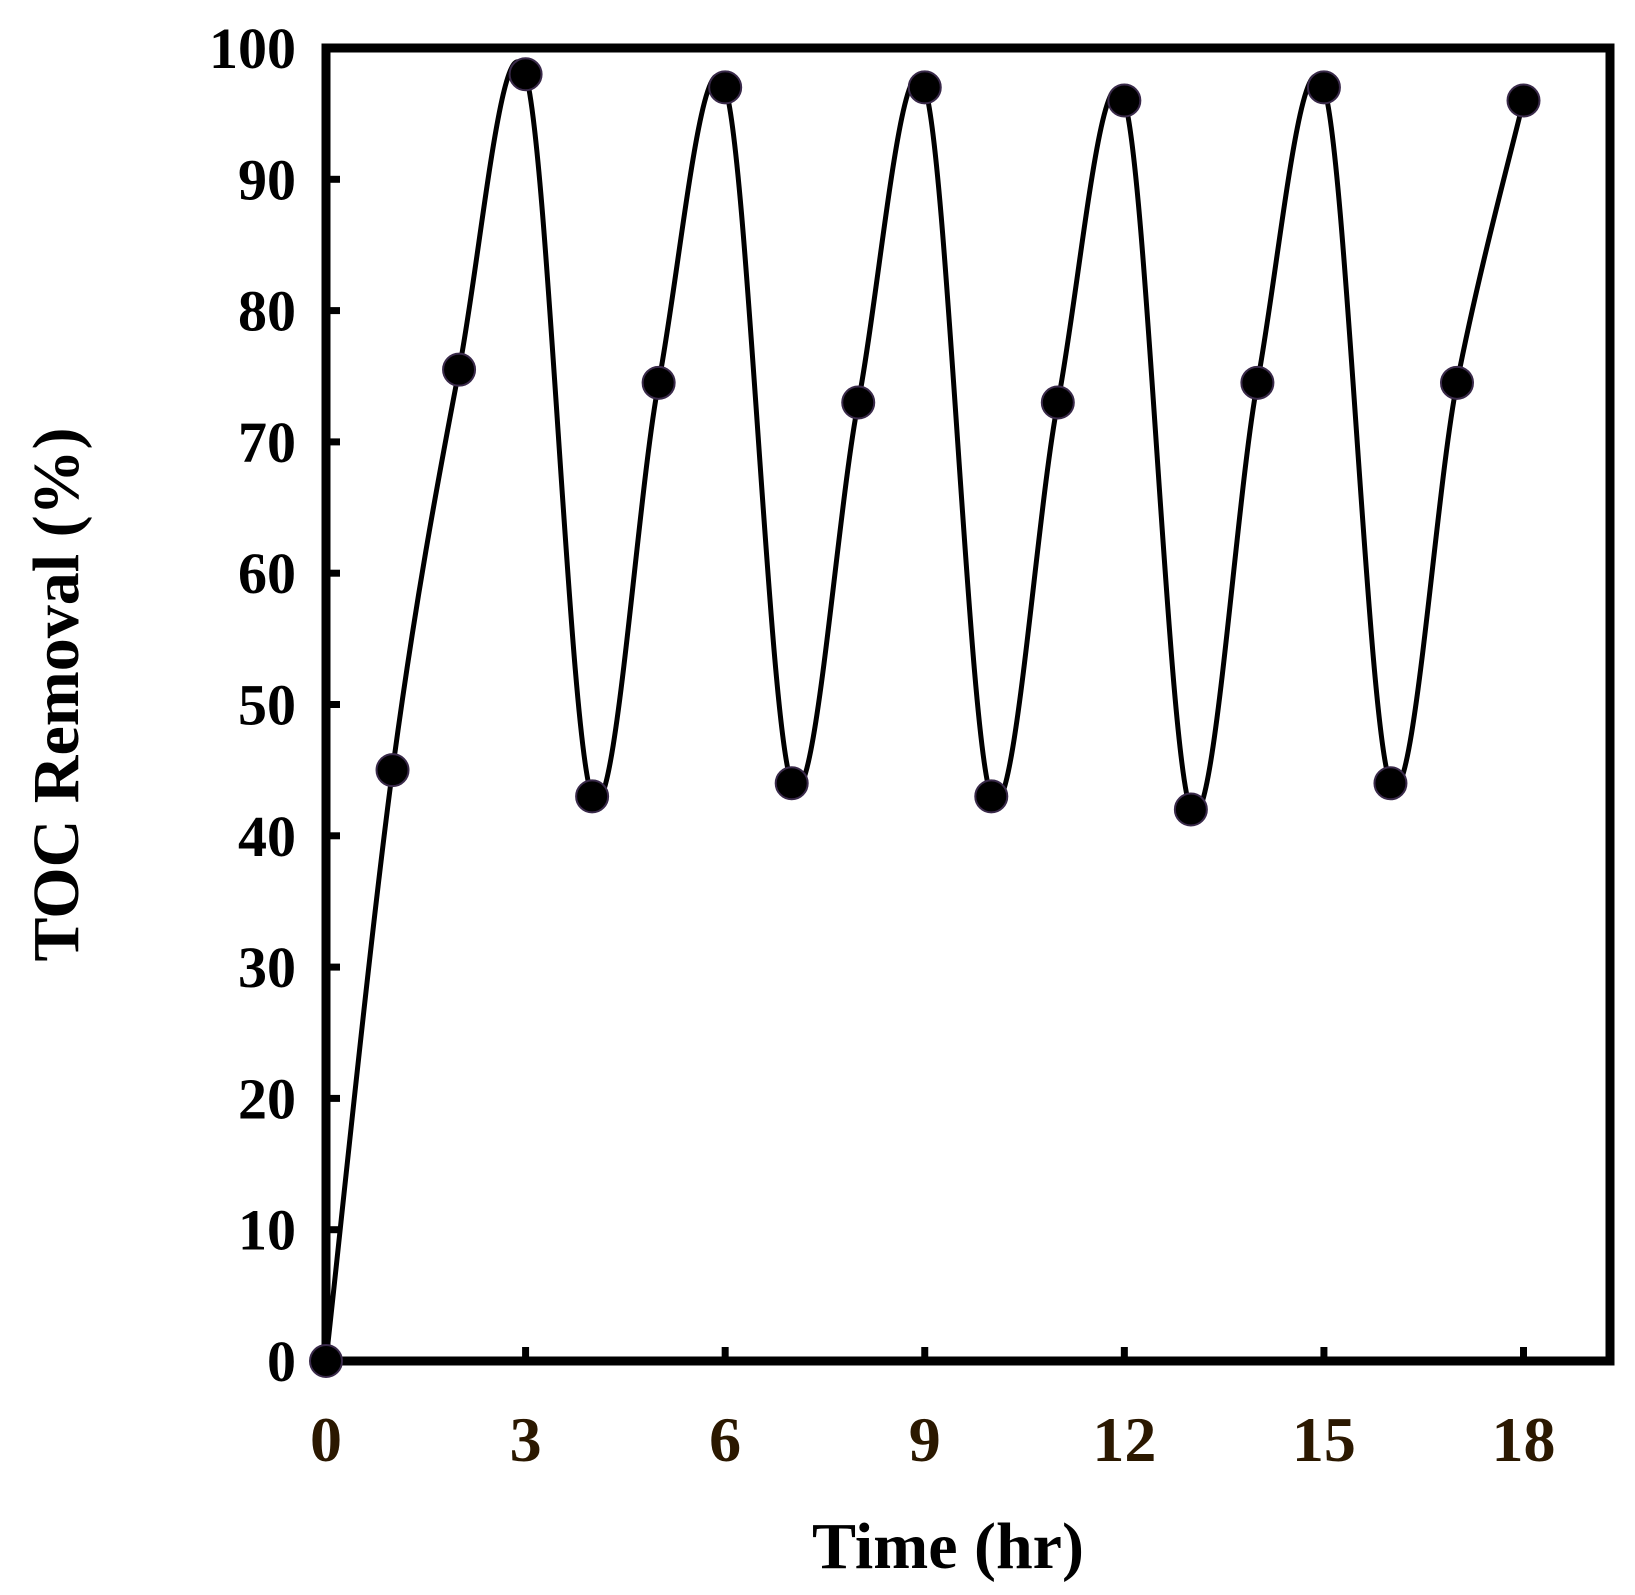  I want to click on y-tick-label: 50, so click(267, 705).